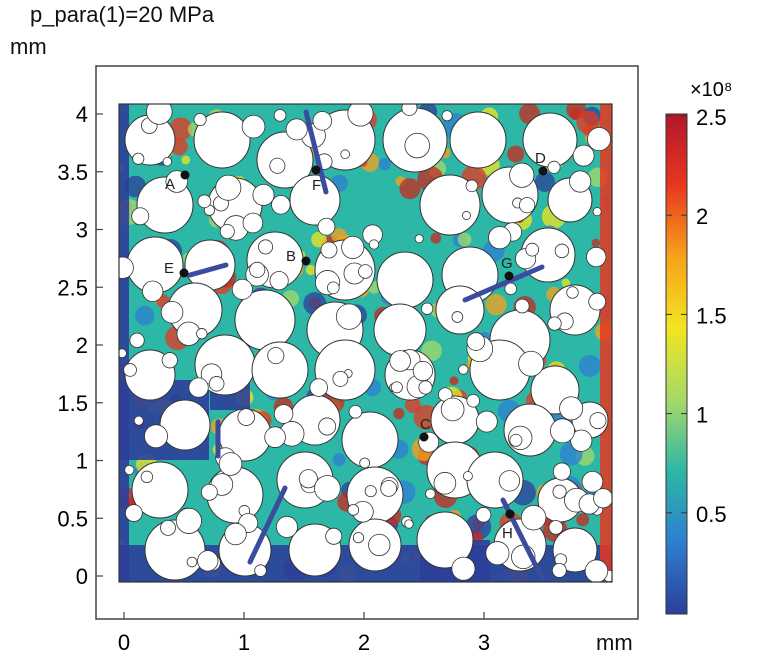 This screenshot has height=663, width=768. Describe the element at coordinates (507, 263) in the screenshot. I see `point-label: G` at that location.